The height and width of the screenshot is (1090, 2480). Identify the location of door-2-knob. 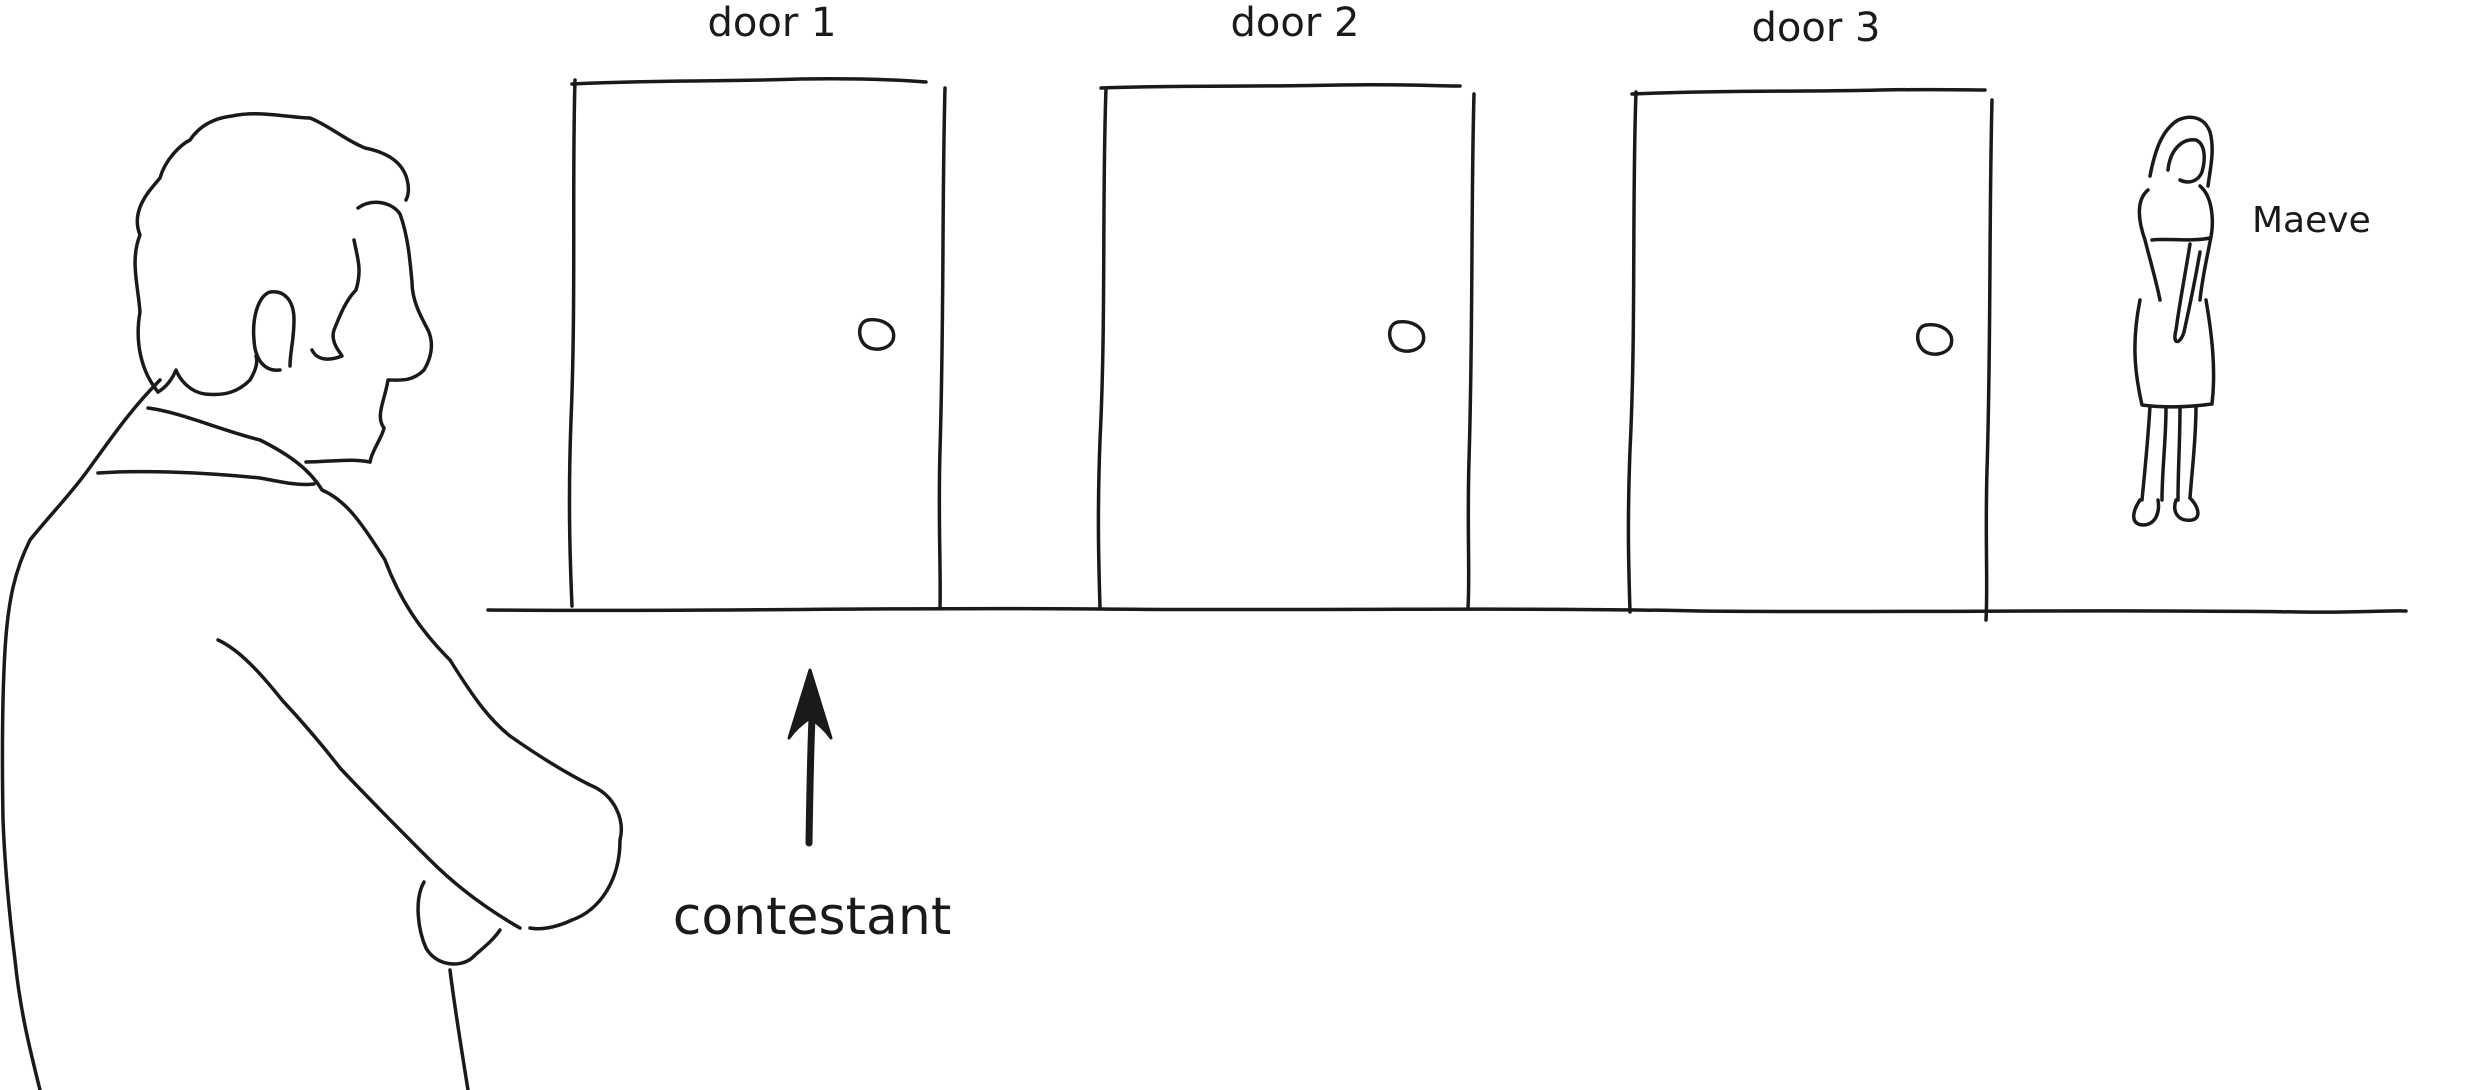
(1407, 336).